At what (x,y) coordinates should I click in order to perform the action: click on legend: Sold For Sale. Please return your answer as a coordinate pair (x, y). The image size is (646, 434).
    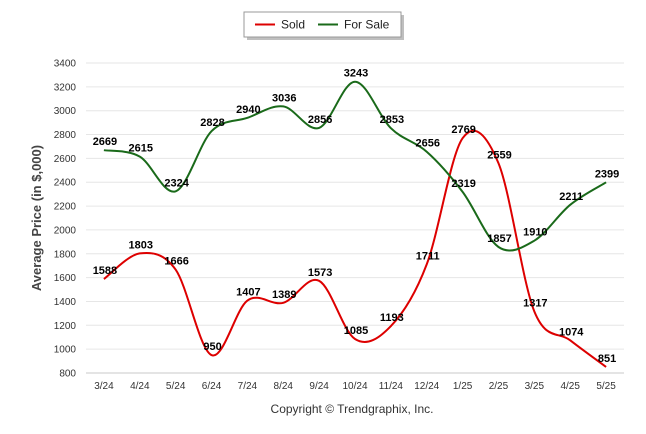
    Looking at the image, I should click on (323, 25).